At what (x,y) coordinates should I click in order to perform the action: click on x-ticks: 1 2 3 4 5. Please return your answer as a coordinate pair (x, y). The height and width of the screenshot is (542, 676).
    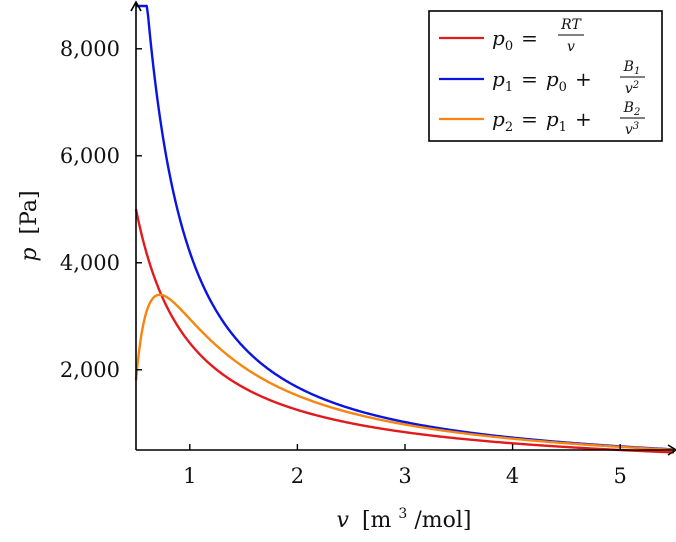
    Looking at the image, I should click on (405, 466).